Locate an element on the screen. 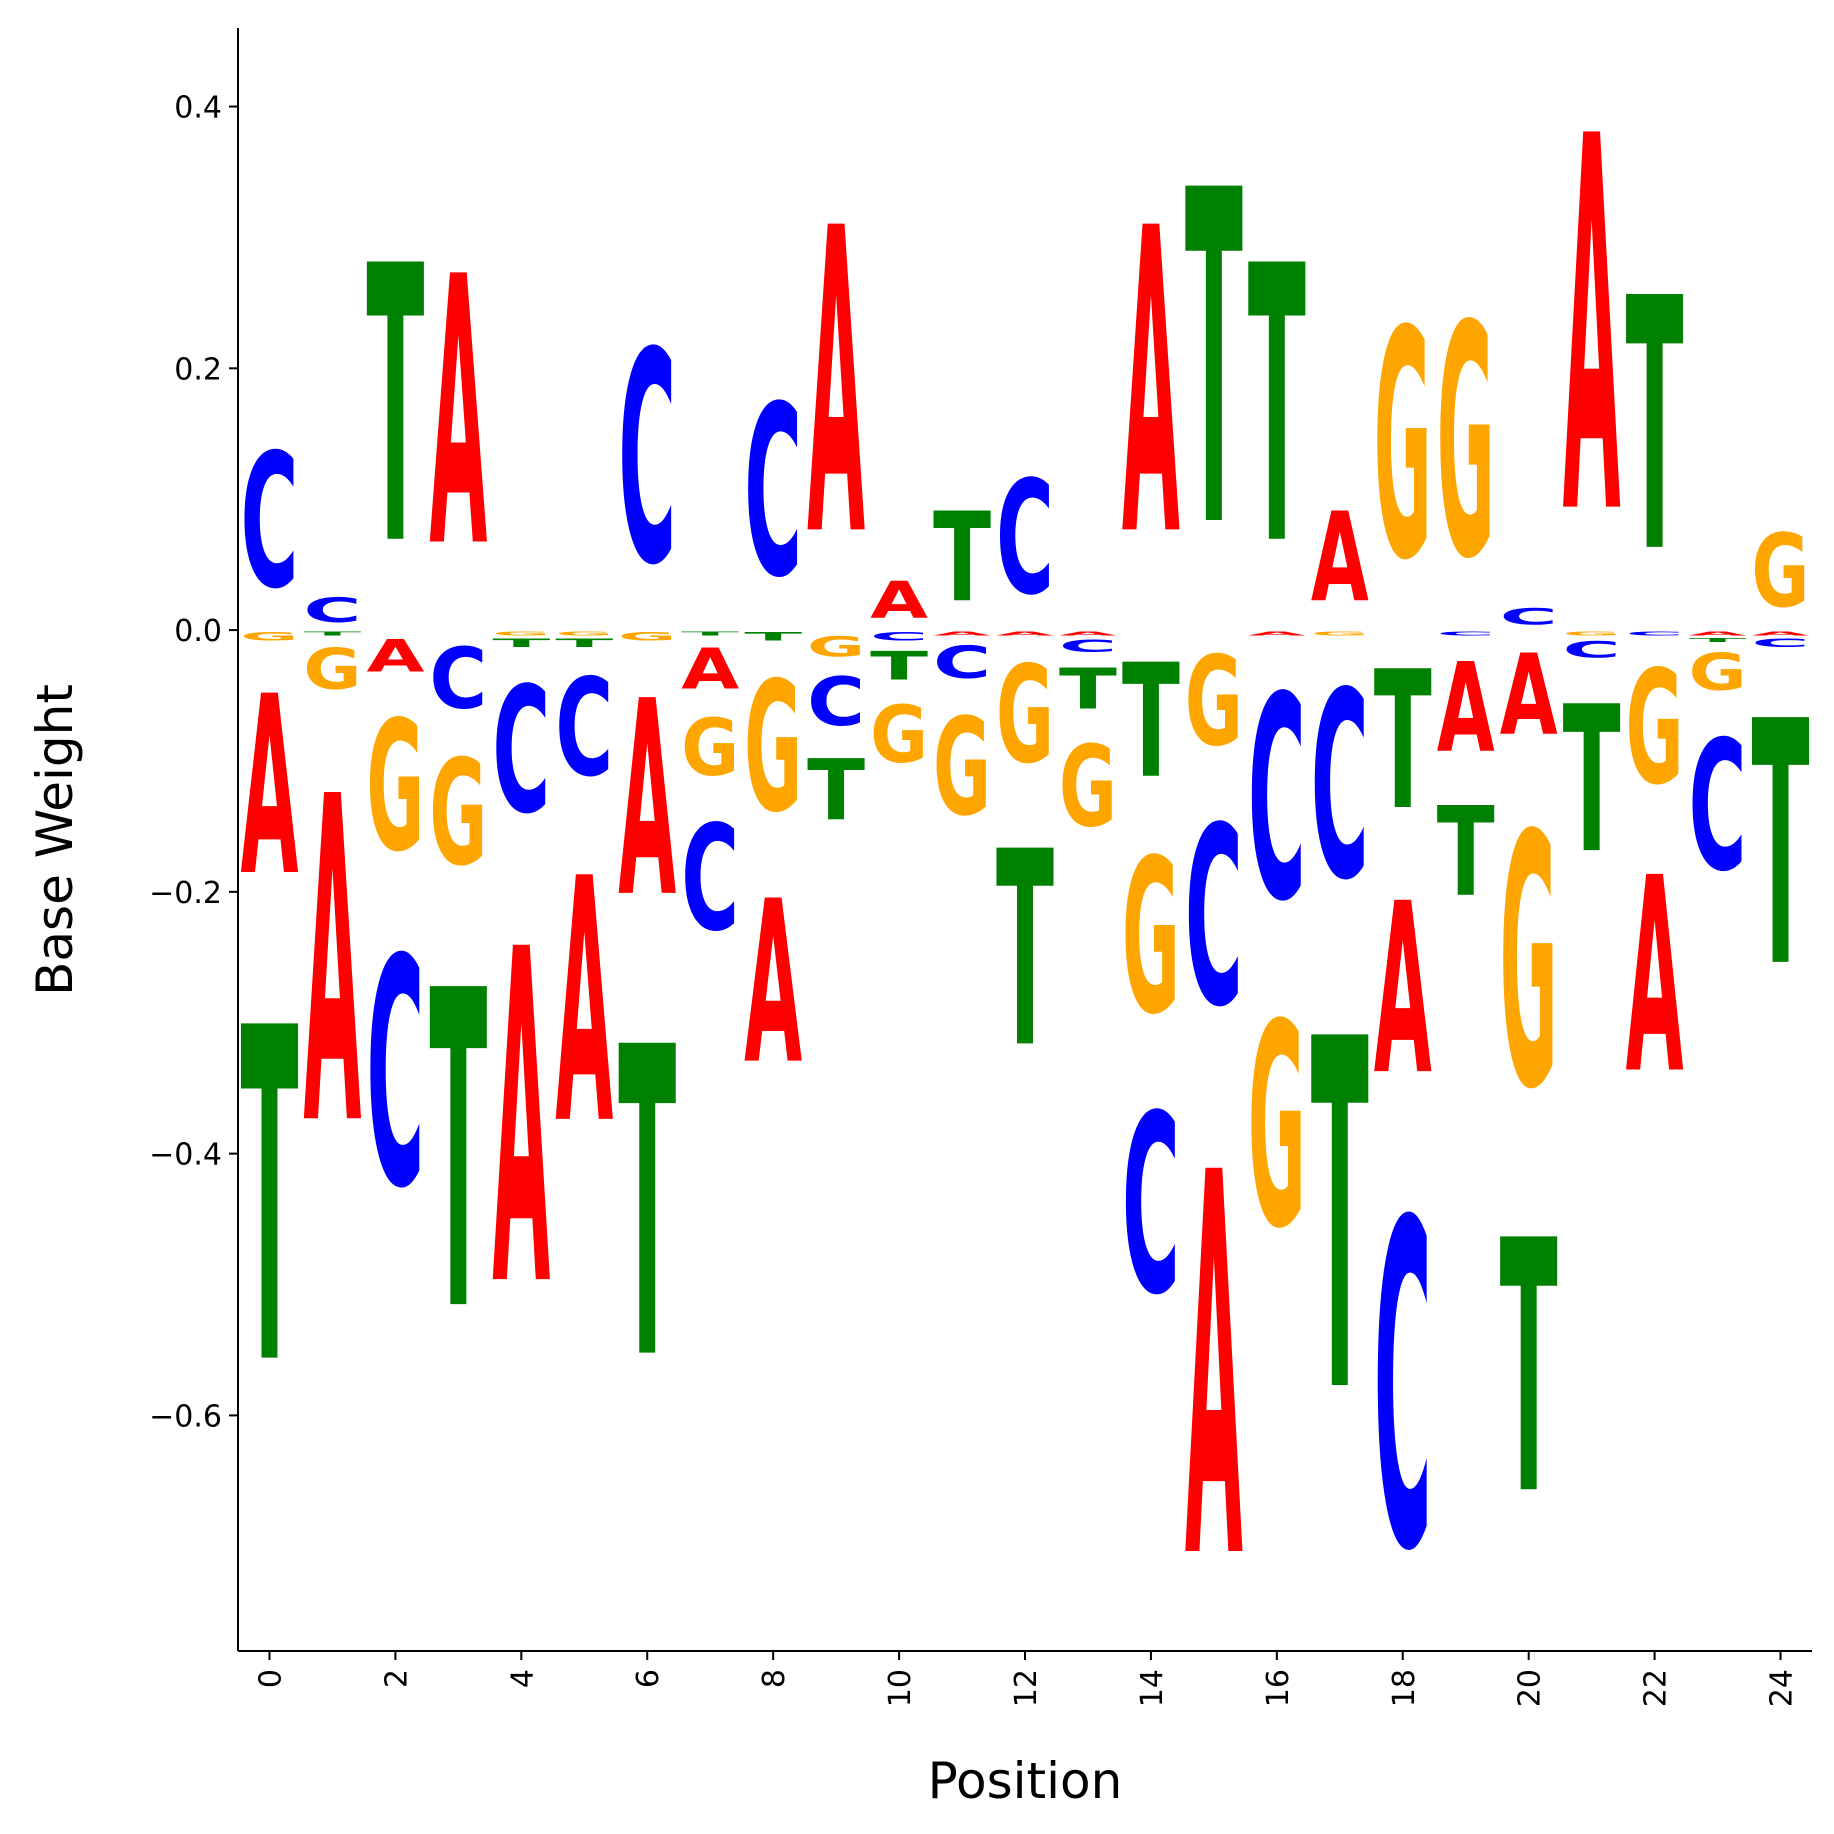 This screenshot has height=1834, width=1834. logo-letter-T-pos-0: T is located at coordinates (270, 1199).